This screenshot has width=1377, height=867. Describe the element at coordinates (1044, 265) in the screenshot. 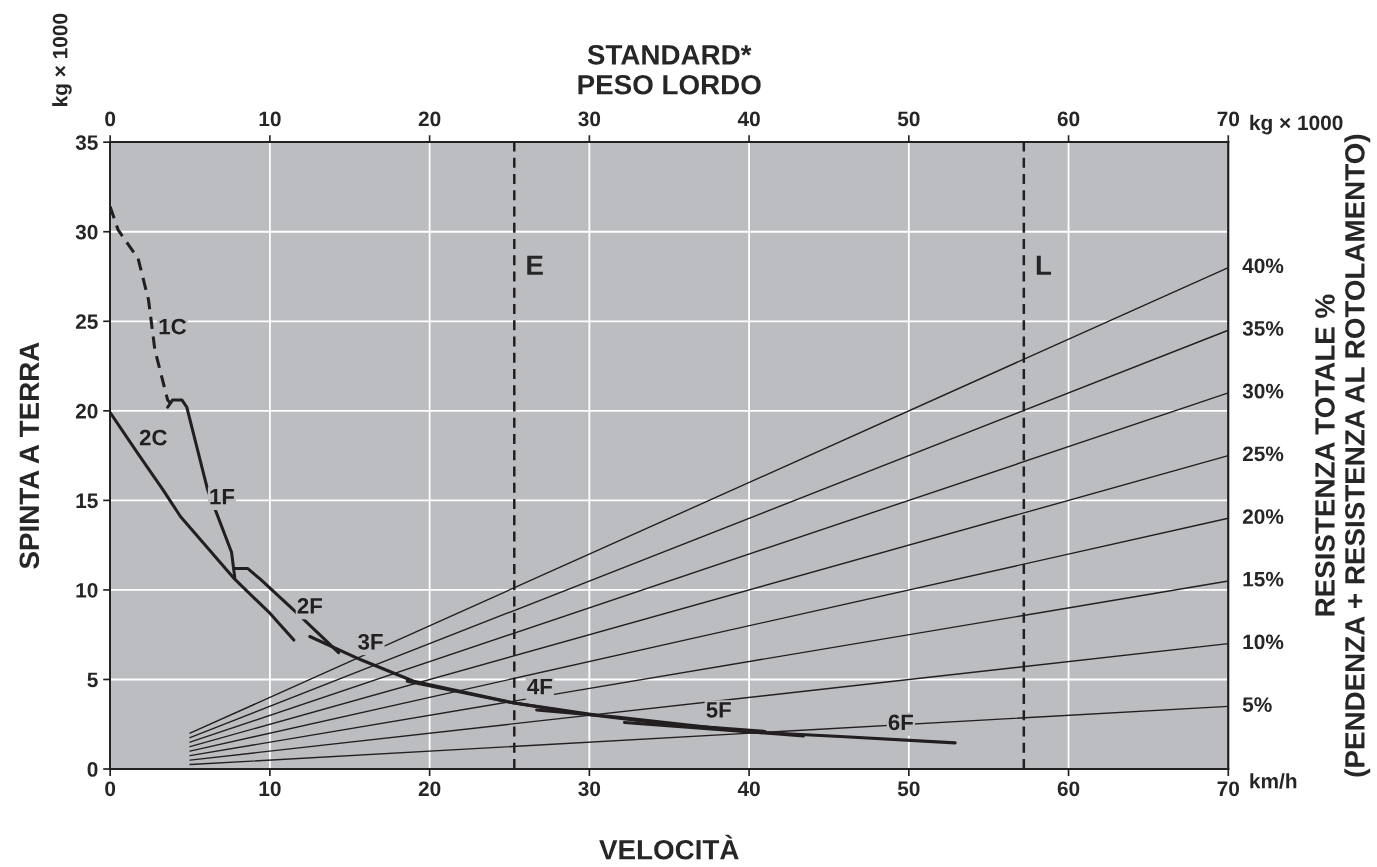

I see `ref-line-label: L` at that location.